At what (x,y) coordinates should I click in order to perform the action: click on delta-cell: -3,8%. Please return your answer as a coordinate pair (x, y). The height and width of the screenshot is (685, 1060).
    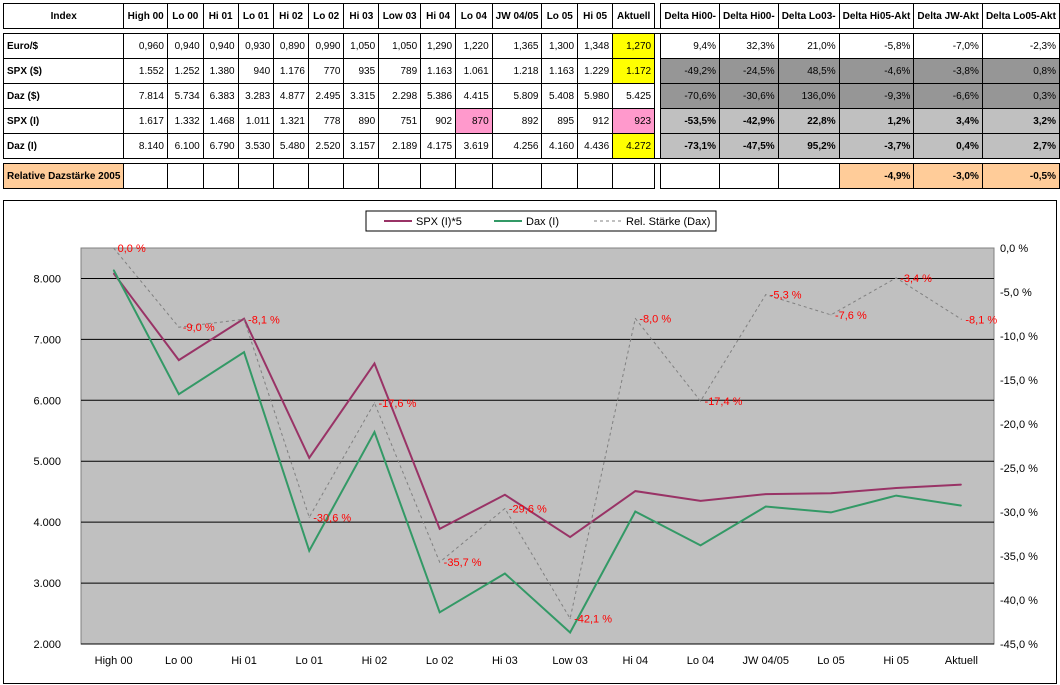
    Looking at the image, I should click on (948, 71).